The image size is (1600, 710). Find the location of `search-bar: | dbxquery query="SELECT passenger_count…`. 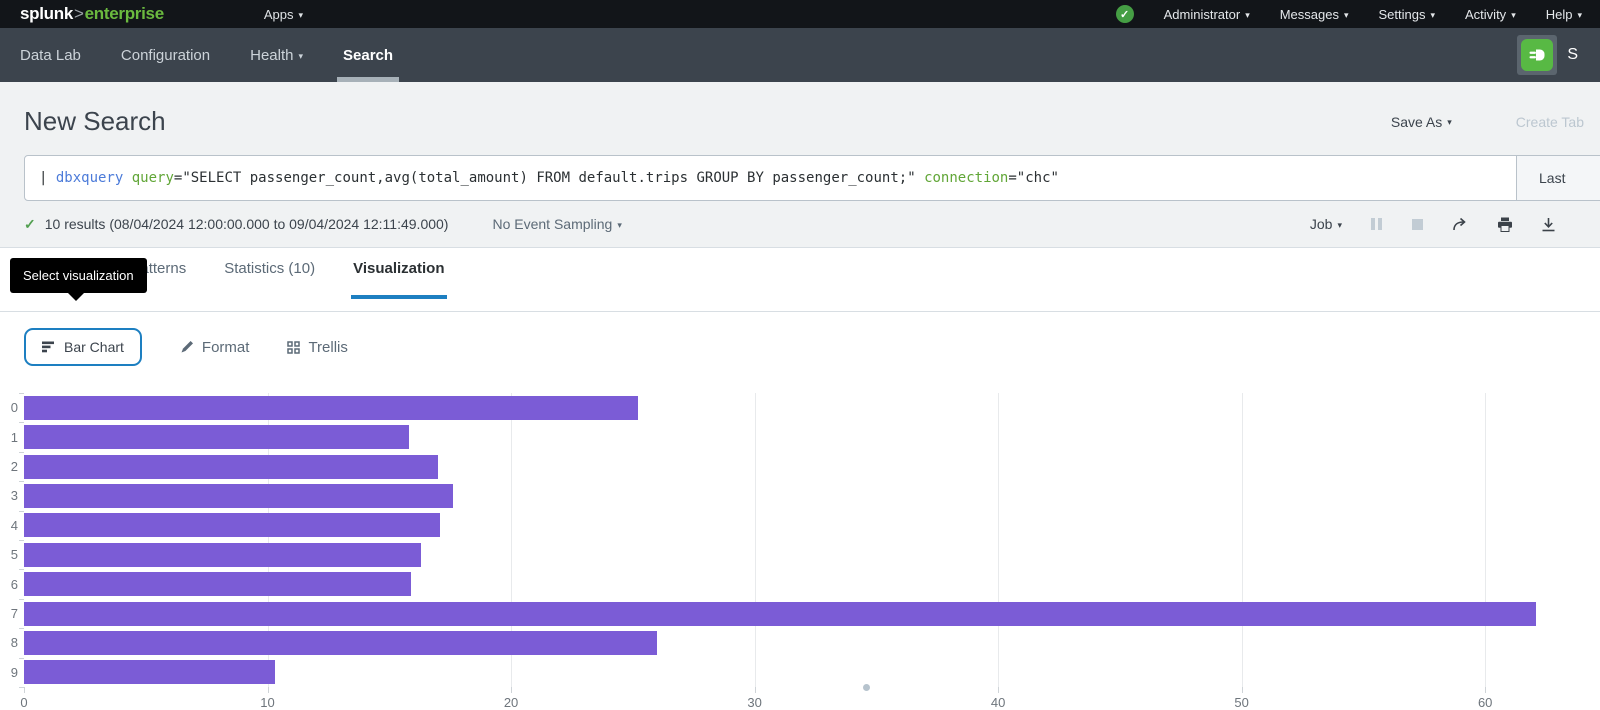

search-bar: | dbxquery query="SELECT passenger_count… is located at coordinates (812, 178).